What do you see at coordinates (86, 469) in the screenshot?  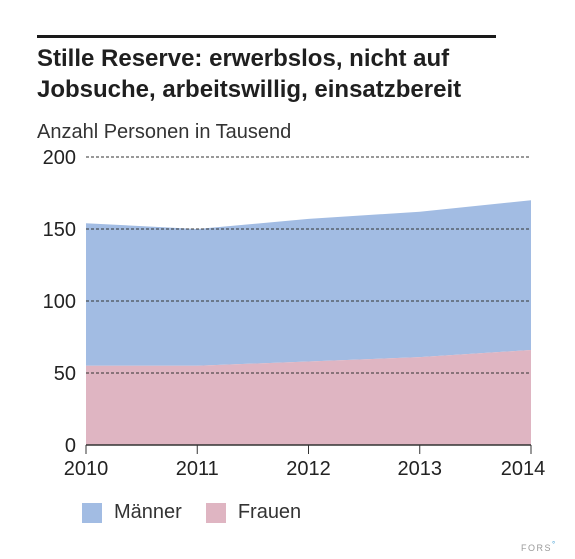 I see `x-tick-label-2010: 2010` at bounding box center [86, 469].